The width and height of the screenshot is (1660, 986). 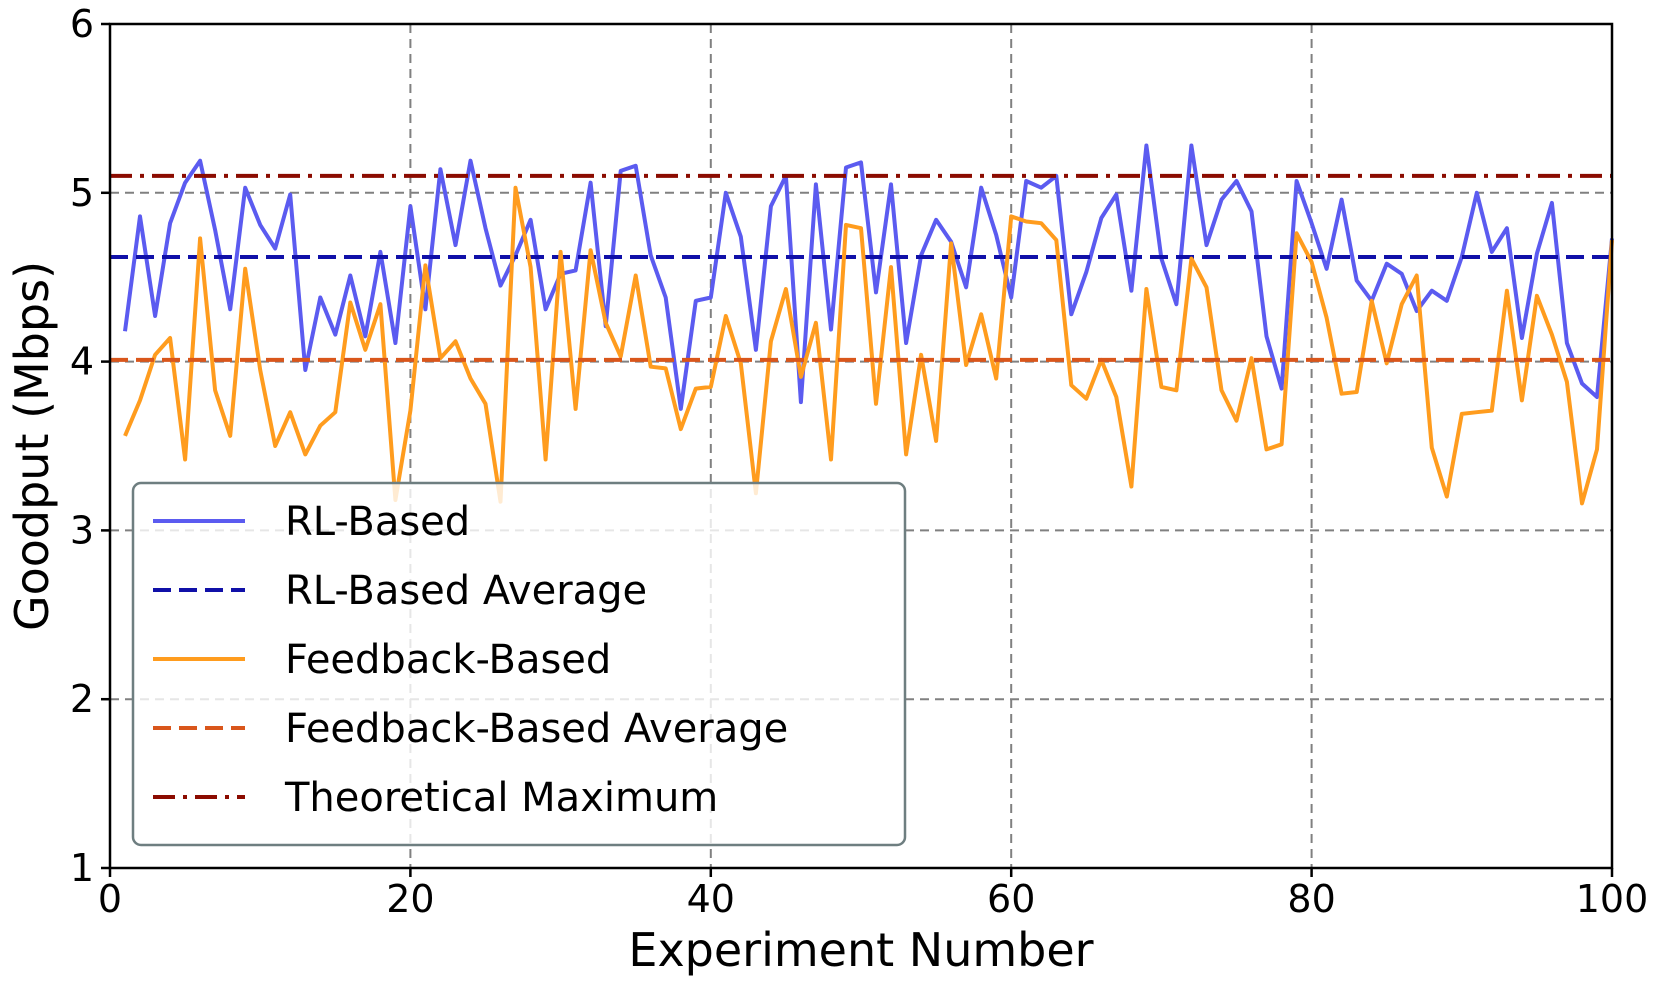 What do you see at coordinates (410, 899) in the screenshot?
I see `x-tick-label-1: 20` at bounding box center [410, 899].